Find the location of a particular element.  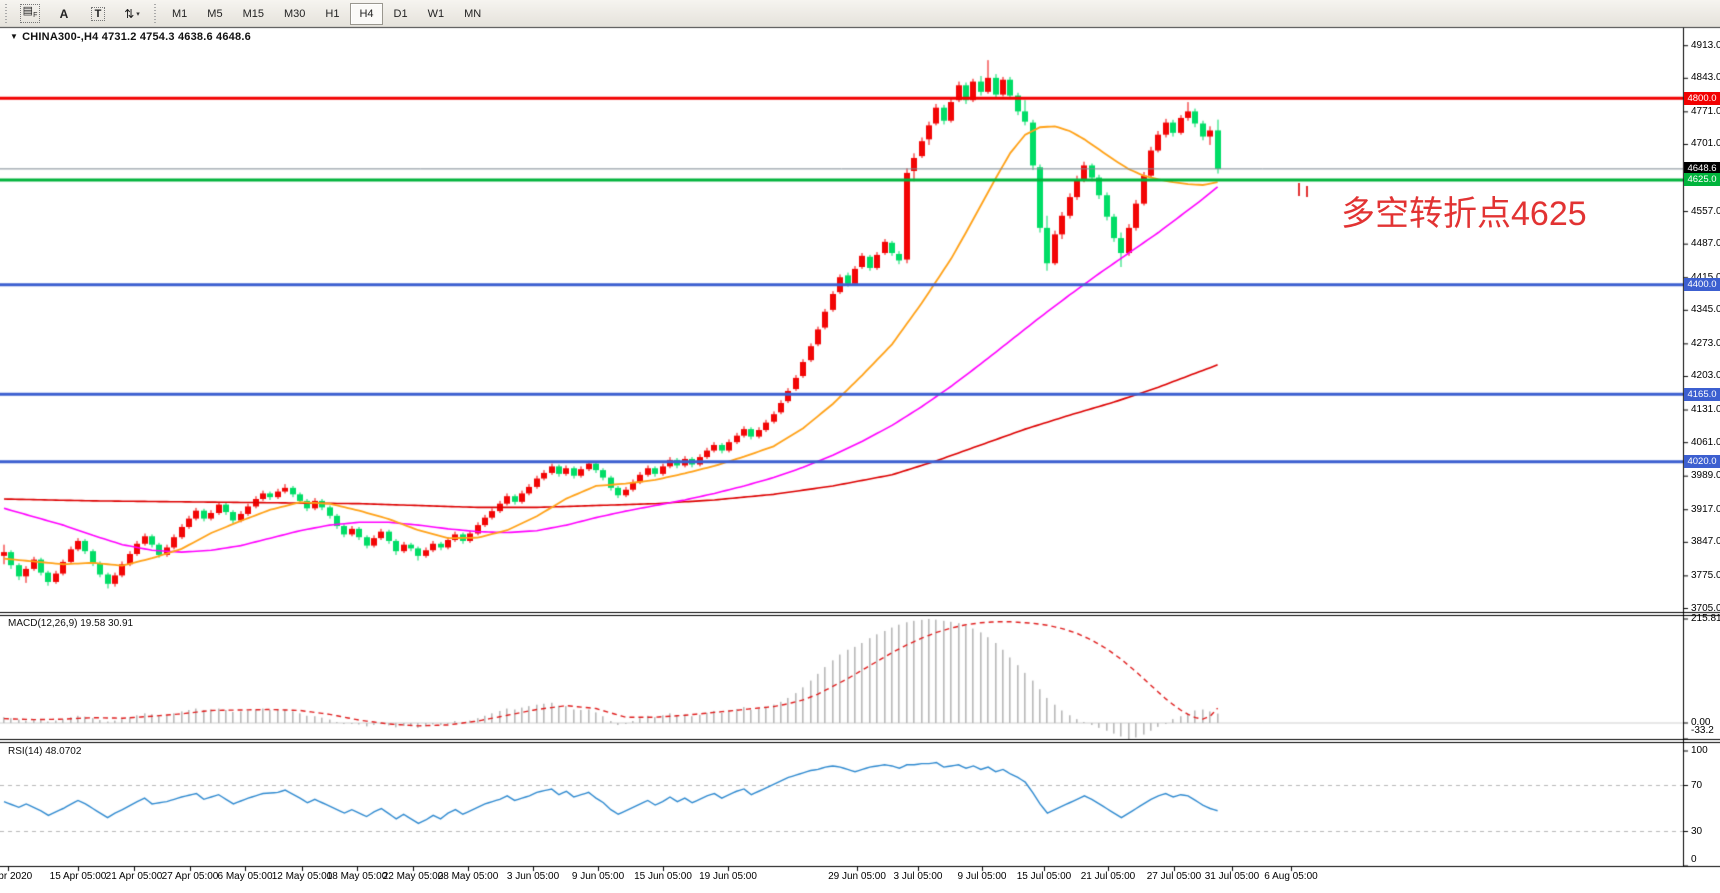

macd-indicator-label: MACD(12,26,9) 19.58 30.91 is located at coordinates (71, 623).